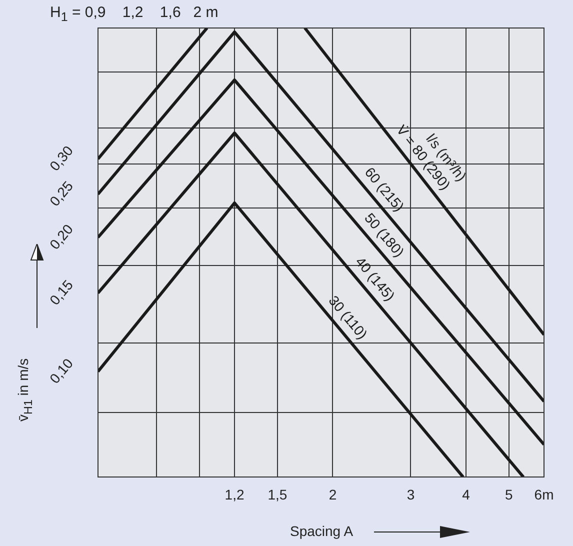 The image size is (573, 546). I want to click on x-tick-label: 1,5, so click(278, 494).